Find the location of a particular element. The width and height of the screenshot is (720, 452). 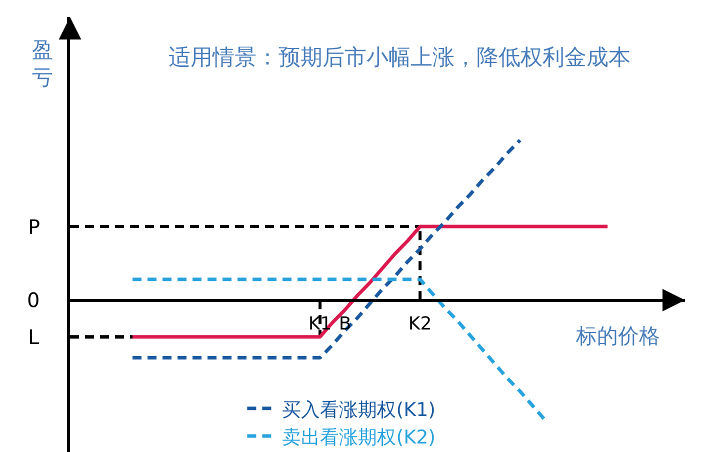

legend-label: 买入看涨期权(K1) is located at coordinates (359, 409).